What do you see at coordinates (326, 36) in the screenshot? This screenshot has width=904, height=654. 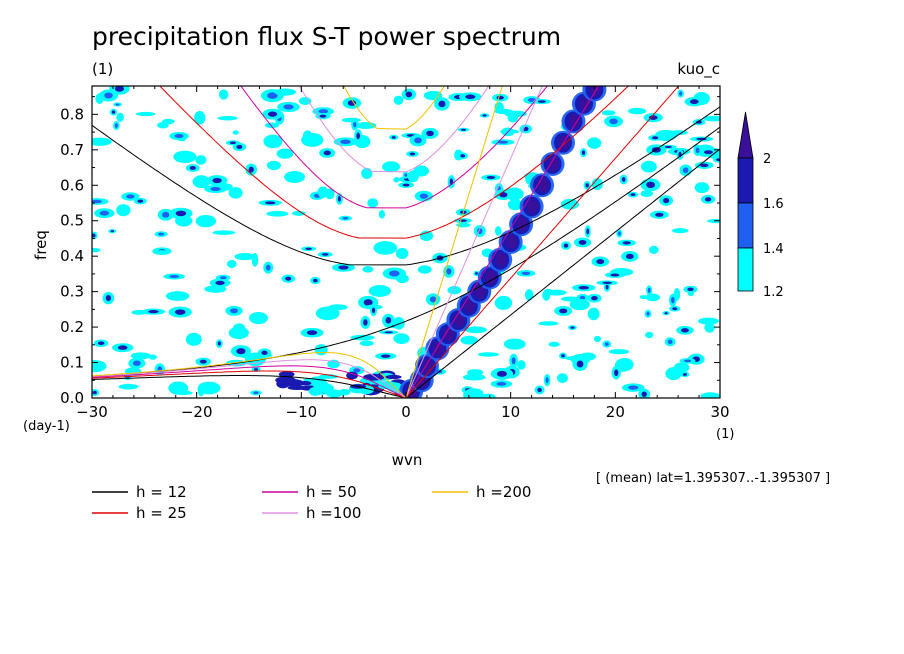 I see `chart-title: precipitation flux S-T power spectrum` at bounding box center [326, 36].